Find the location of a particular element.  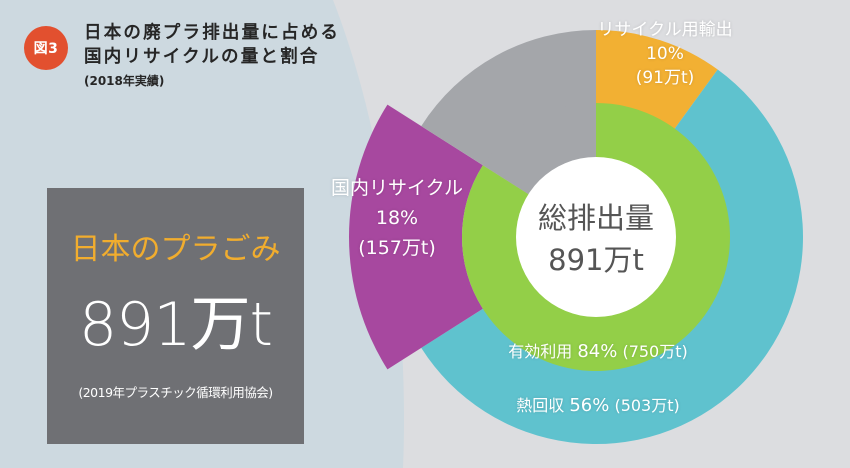

label-effective-amount: (750万t) is located at coordinates (655, 351).